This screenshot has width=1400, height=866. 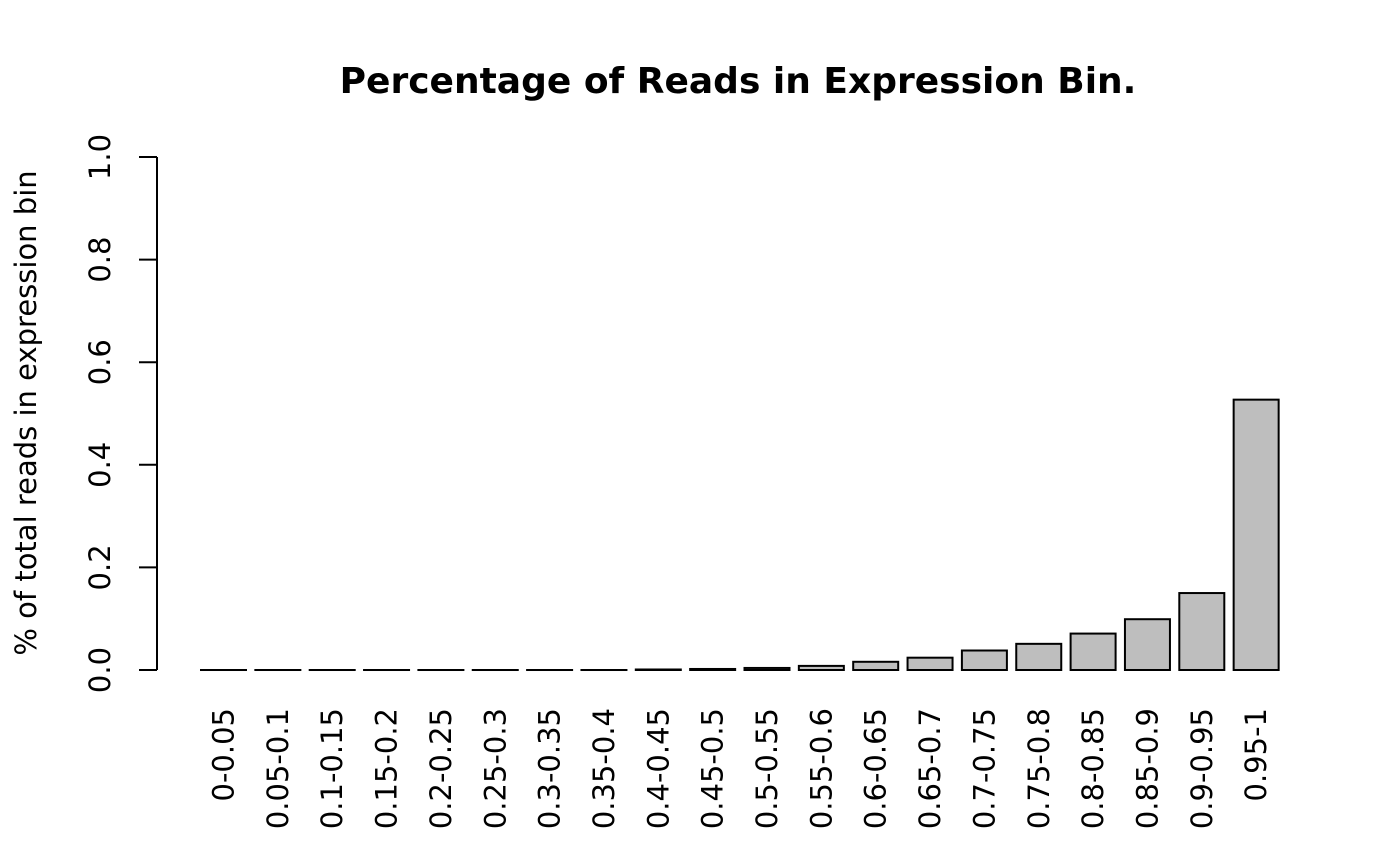 I want to click on chart-title: Percentage of Reads in Expression Bin., so click(x=738, y=81).